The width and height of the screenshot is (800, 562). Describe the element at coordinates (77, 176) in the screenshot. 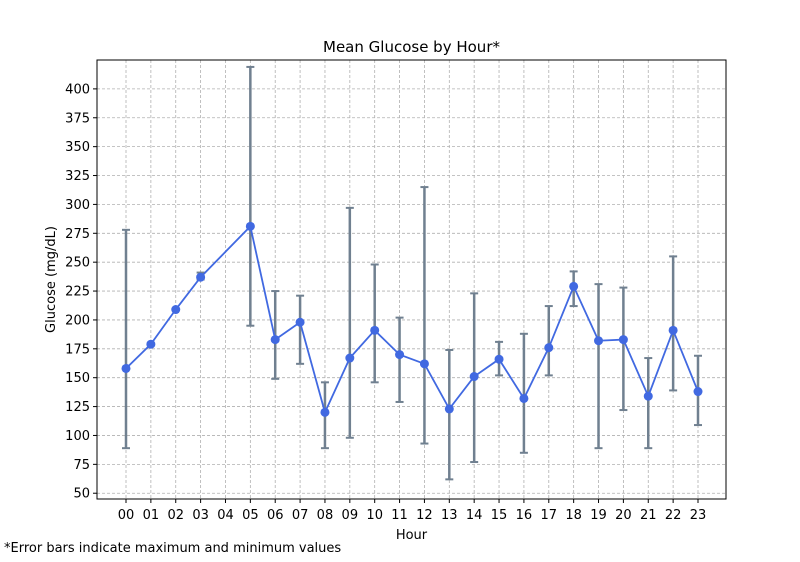

I see `y-tick-label: 325` at that location.